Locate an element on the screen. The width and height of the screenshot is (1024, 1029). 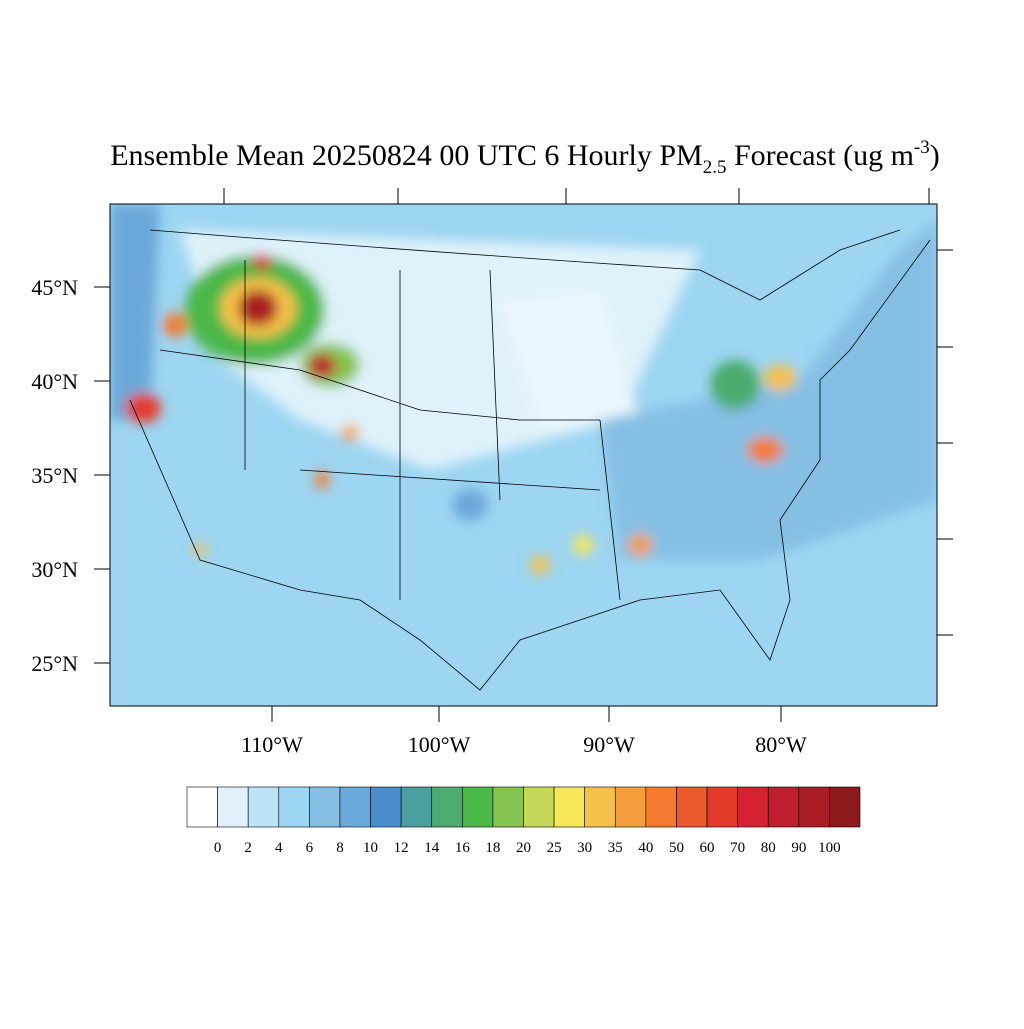
colorbar-label: 10 is located at coordinates (370, 848).